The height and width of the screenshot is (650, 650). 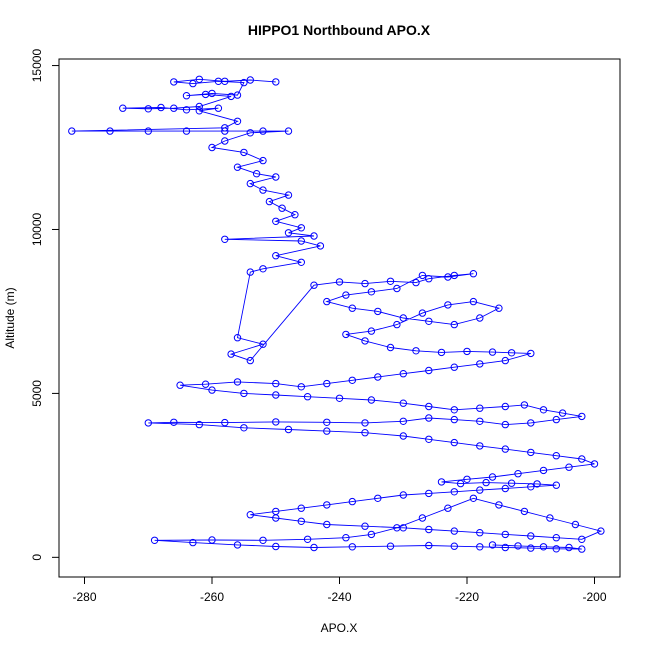 I want to click on y-axis-label: Altitude (m), so click(x=10, y=317).